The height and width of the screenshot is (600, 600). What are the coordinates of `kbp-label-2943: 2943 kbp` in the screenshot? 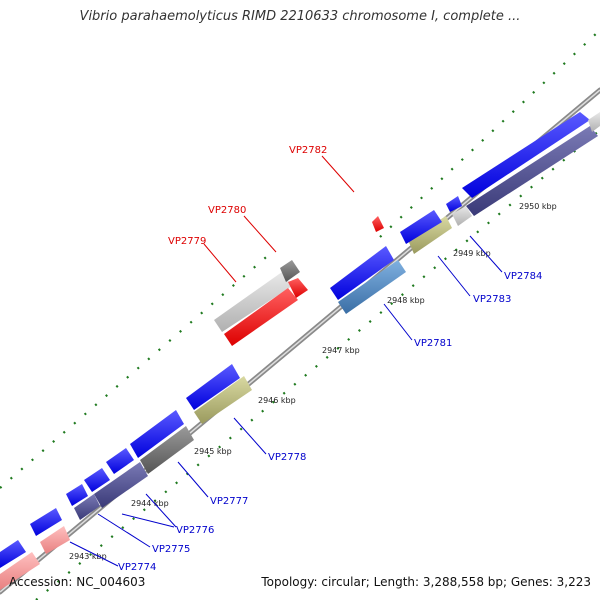 It's located at (88, 556).